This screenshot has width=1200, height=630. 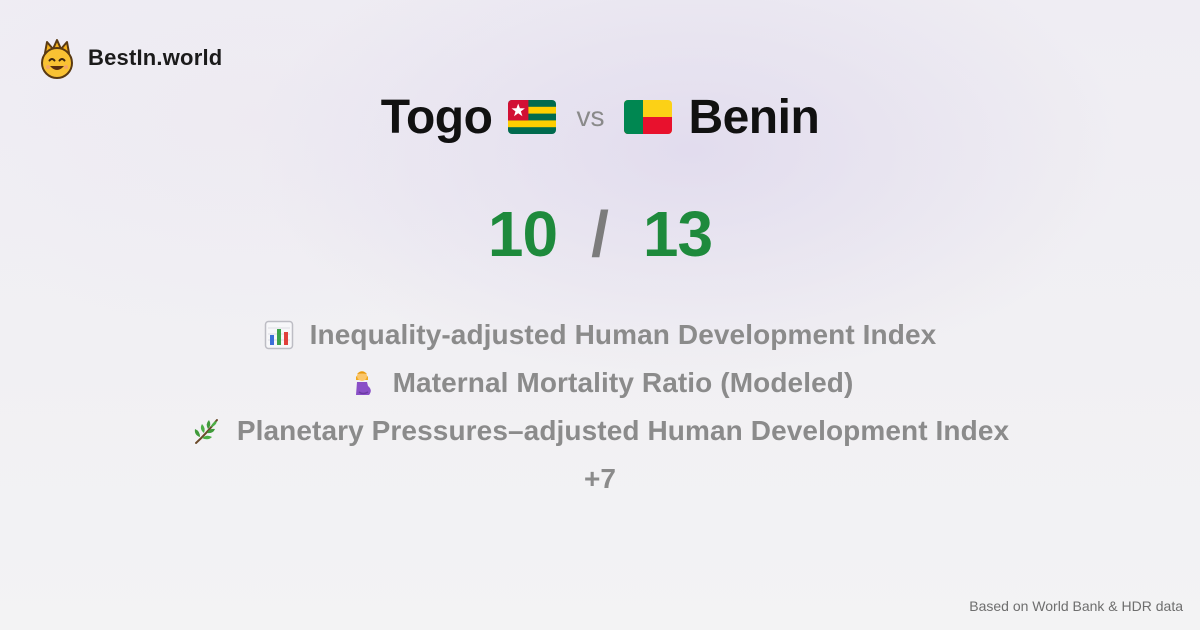 I want to click on metric-label: Maternal Mortality Ratio (Modeled), so click(x=623, y=382).